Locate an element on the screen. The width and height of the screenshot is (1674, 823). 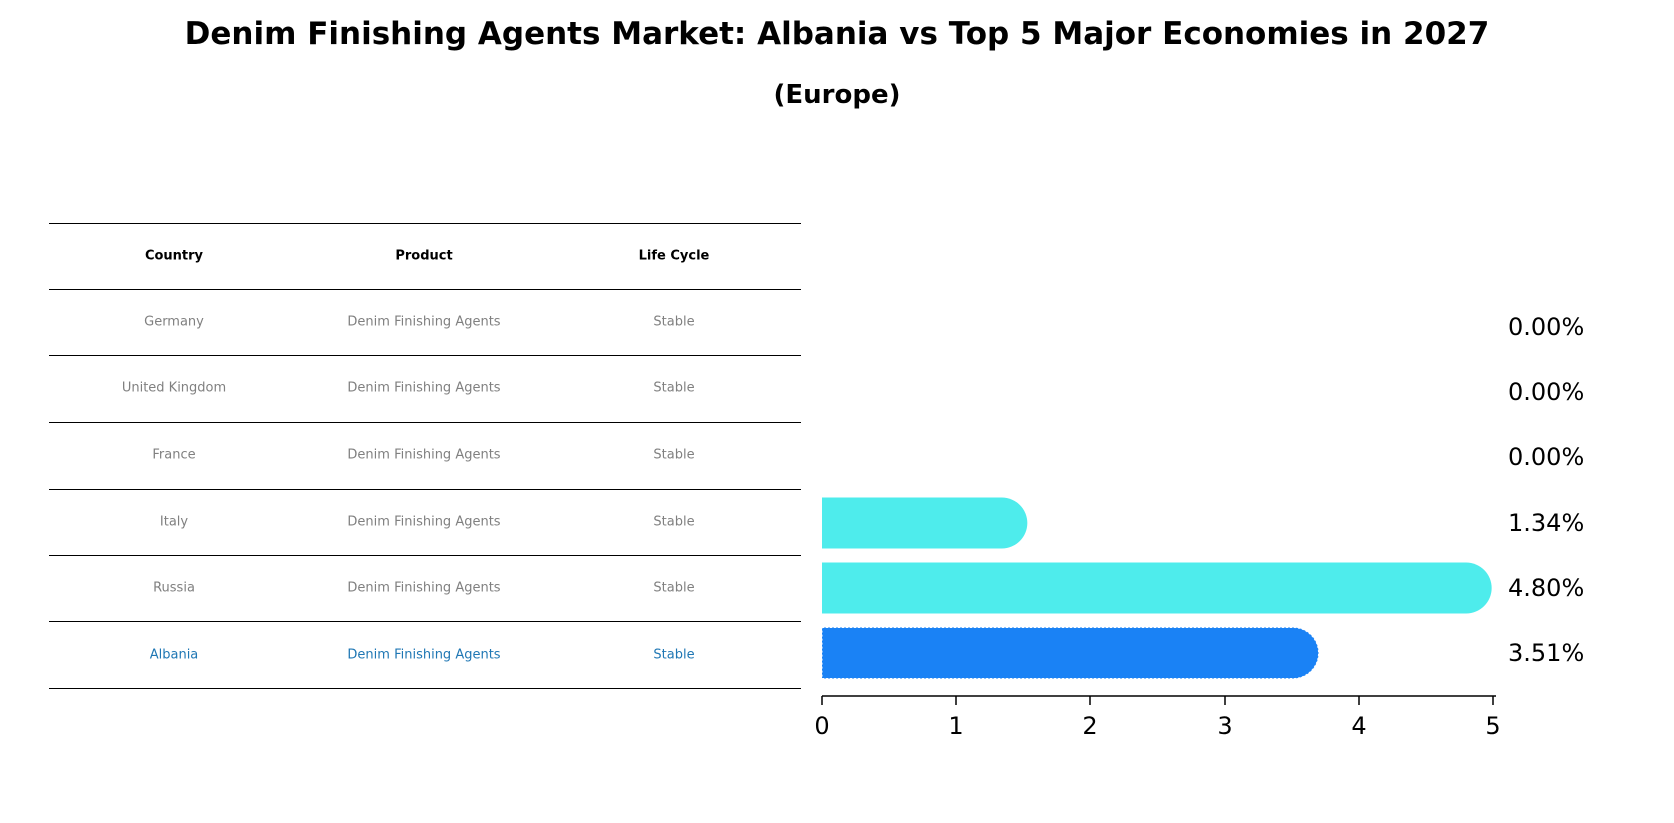
bars-group is located at coordinates (1156, 588).